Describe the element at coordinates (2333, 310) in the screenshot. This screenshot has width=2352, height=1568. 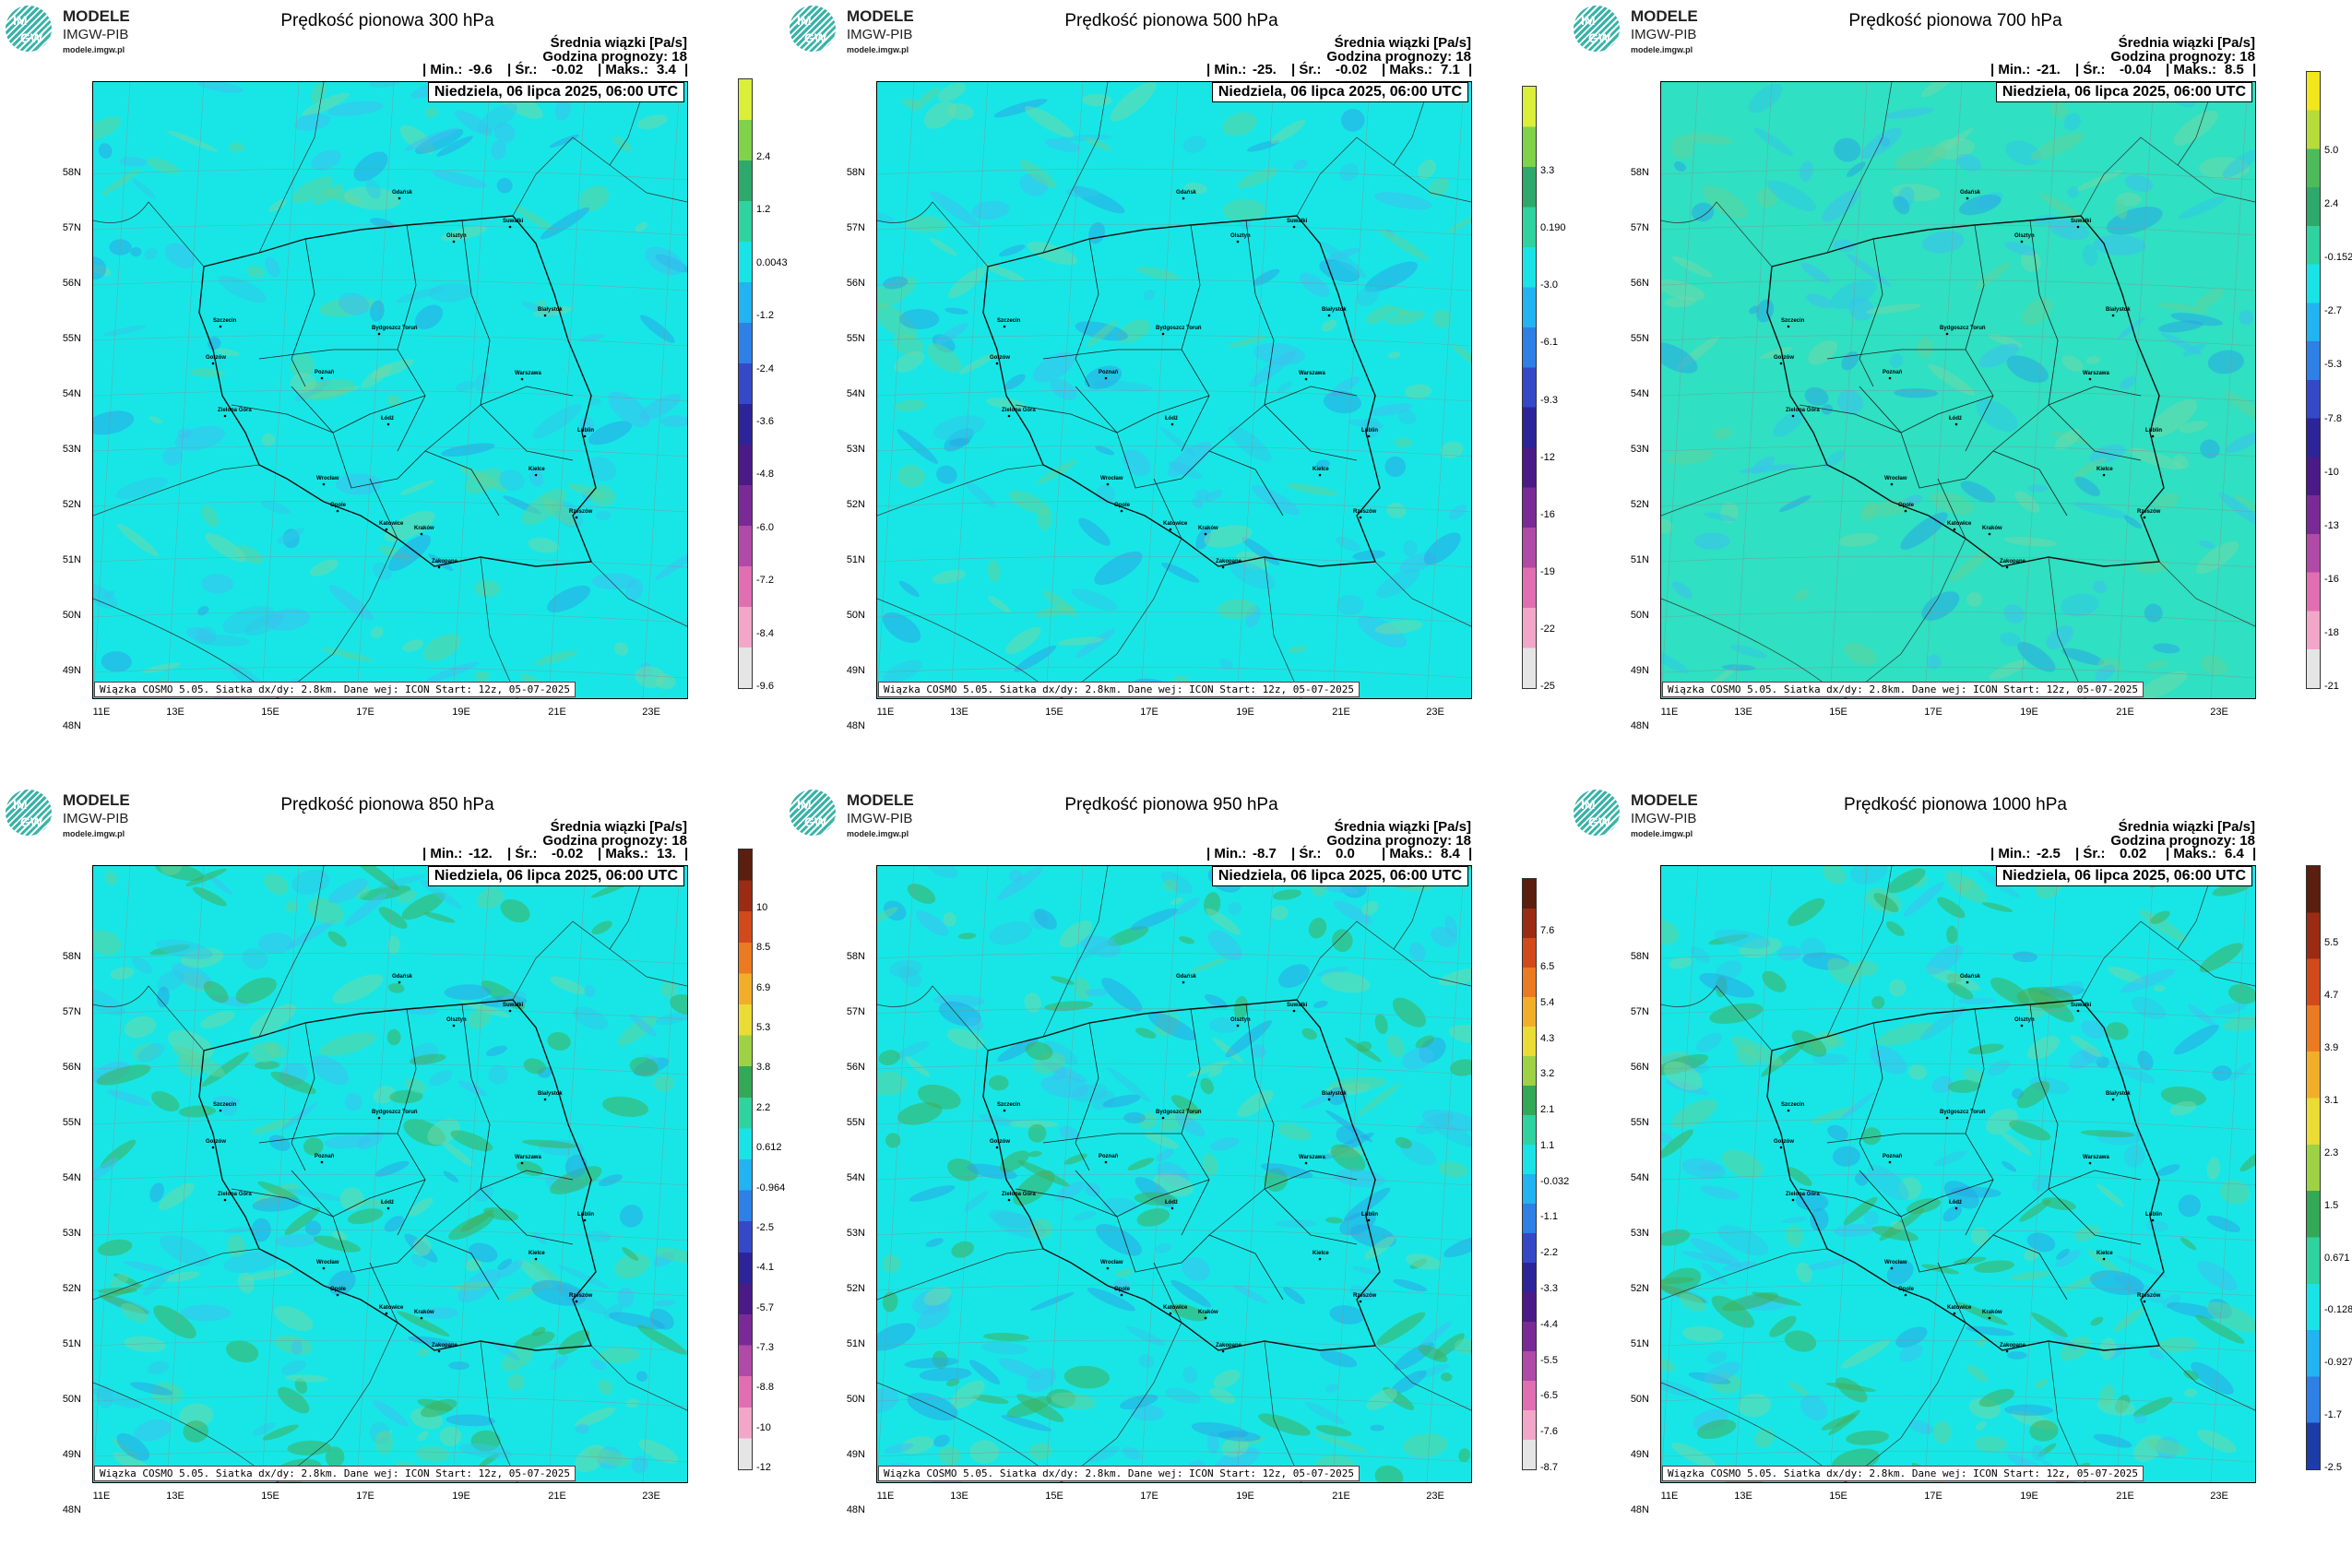
I see `colorbar-tick-label: -2.7` at that location.